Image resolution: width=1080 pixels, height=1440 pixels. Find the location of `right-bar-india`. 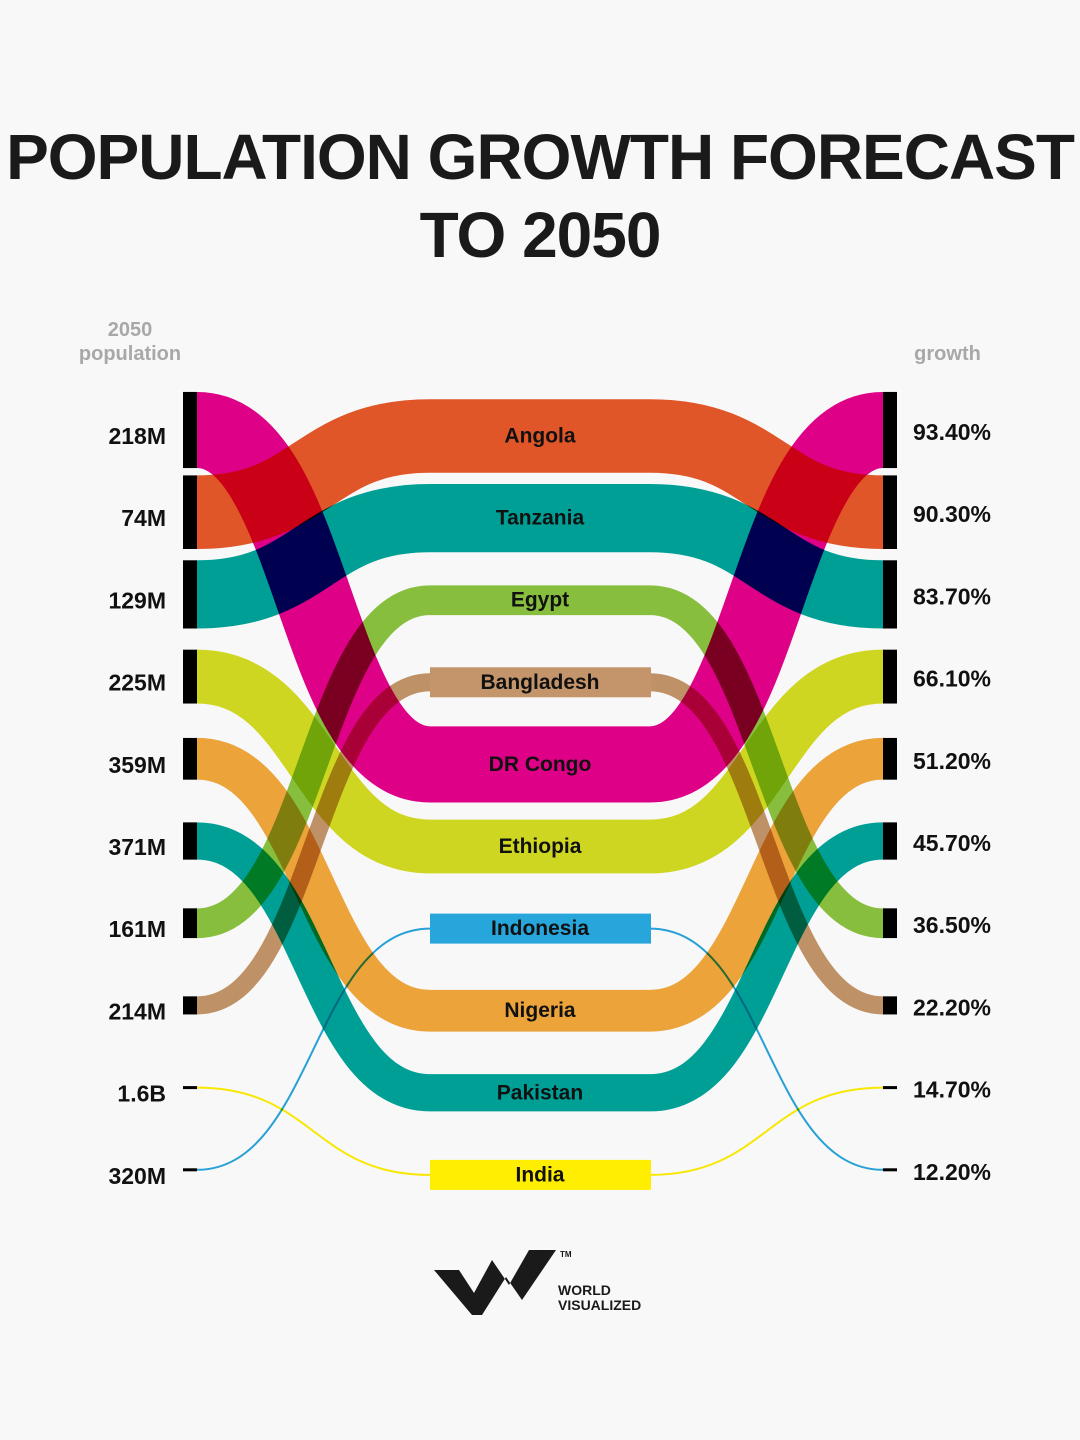

right-bar-india is located at coordinates (890, 1088).